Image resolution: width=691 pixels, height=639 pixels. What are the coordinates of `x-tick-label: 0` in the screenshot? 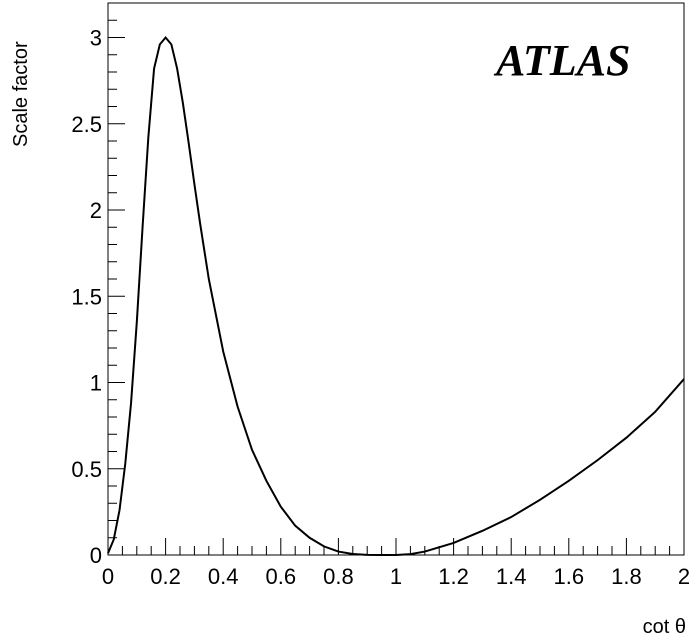 It's located at (108, 576).